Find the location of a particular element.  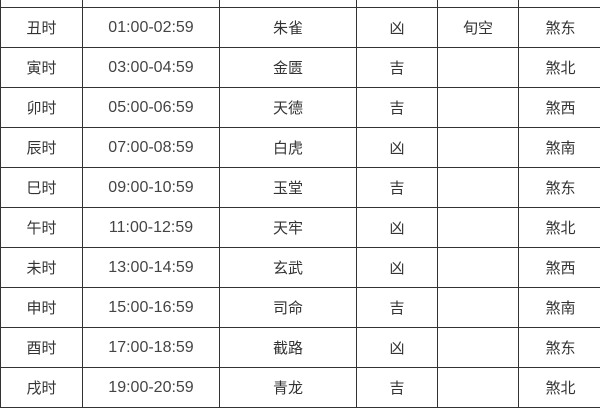

shichen-cell: 午时 is located at coordinates (42, 228).